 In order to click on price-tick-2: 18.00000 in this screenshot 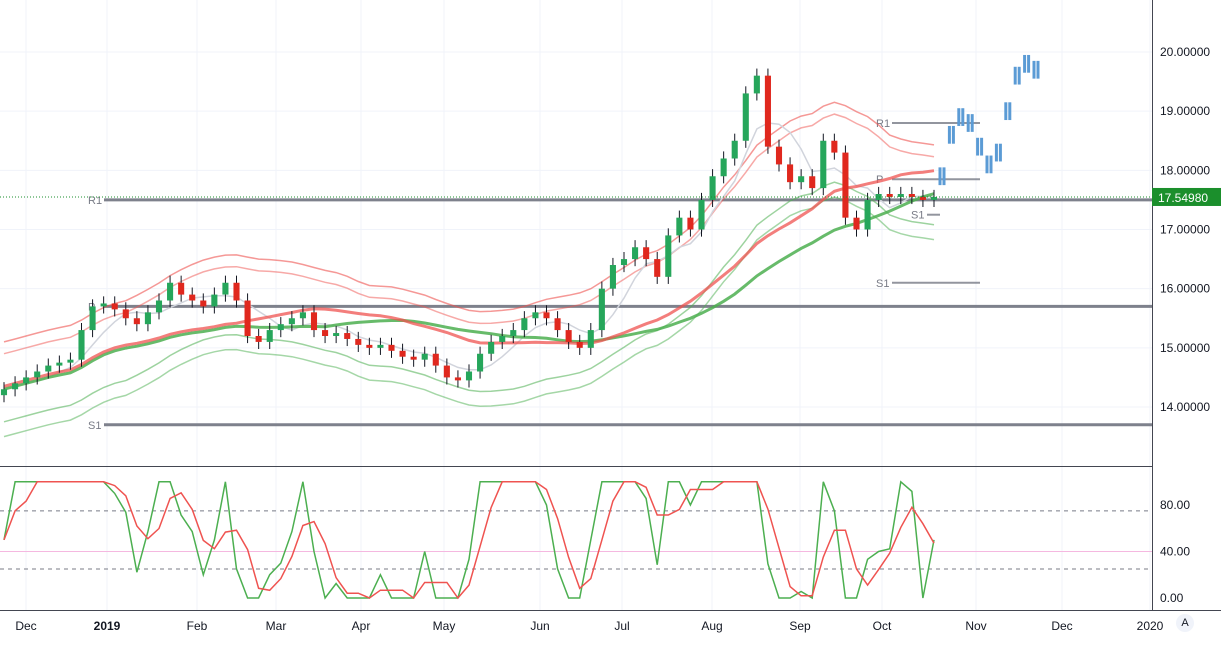, I will do `click(1185, 170)`.